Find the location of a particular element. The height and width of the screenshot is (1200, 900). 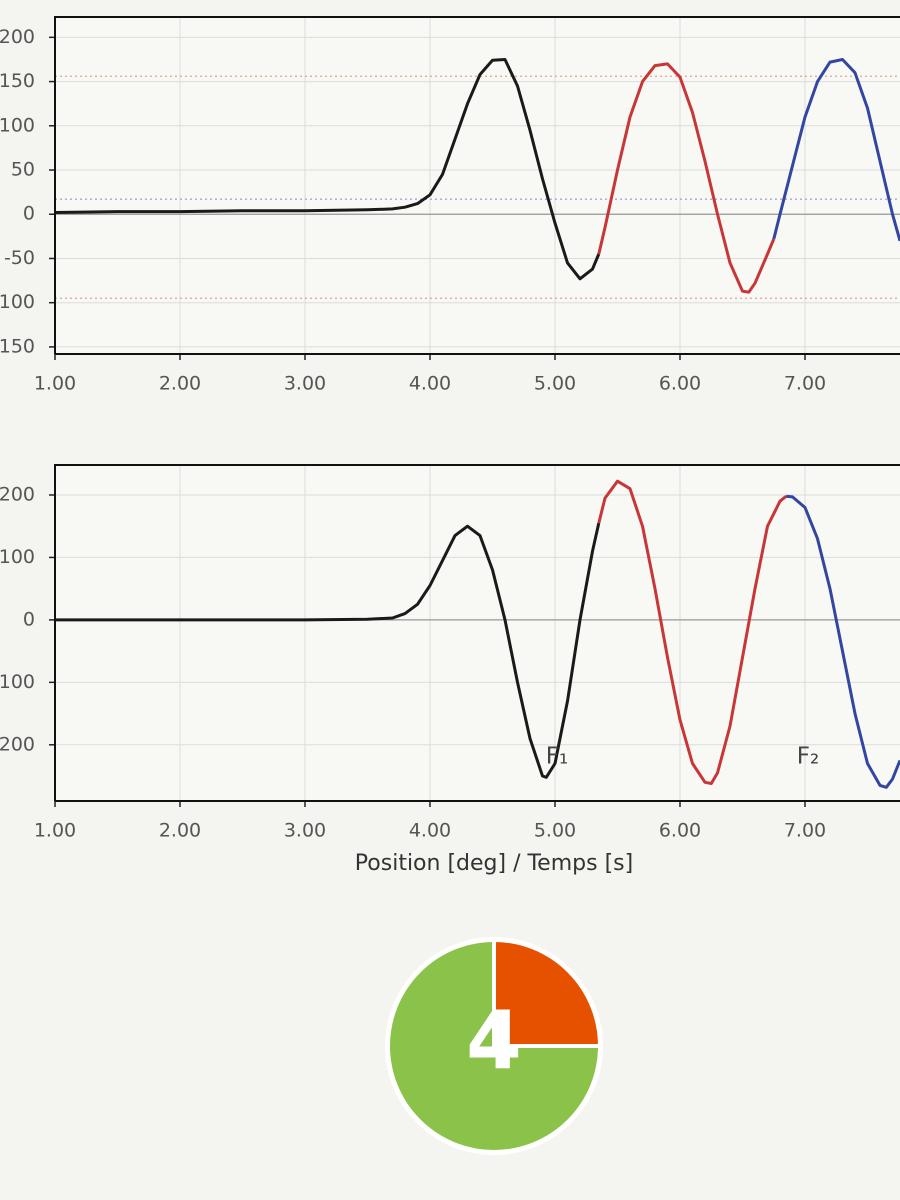

y-tick-label: -200 is located at coordinates (17, 744).